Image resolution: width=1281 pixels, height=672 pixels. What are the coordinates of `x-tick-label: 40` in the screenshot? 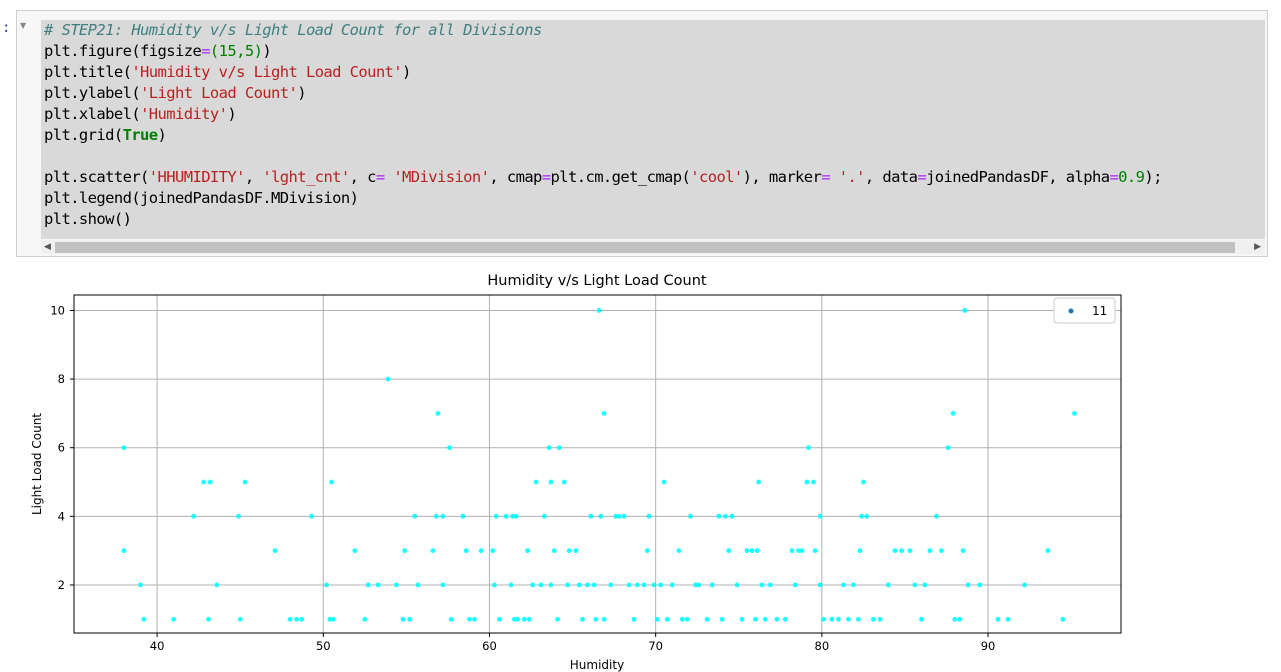 It's located at (157, 646).